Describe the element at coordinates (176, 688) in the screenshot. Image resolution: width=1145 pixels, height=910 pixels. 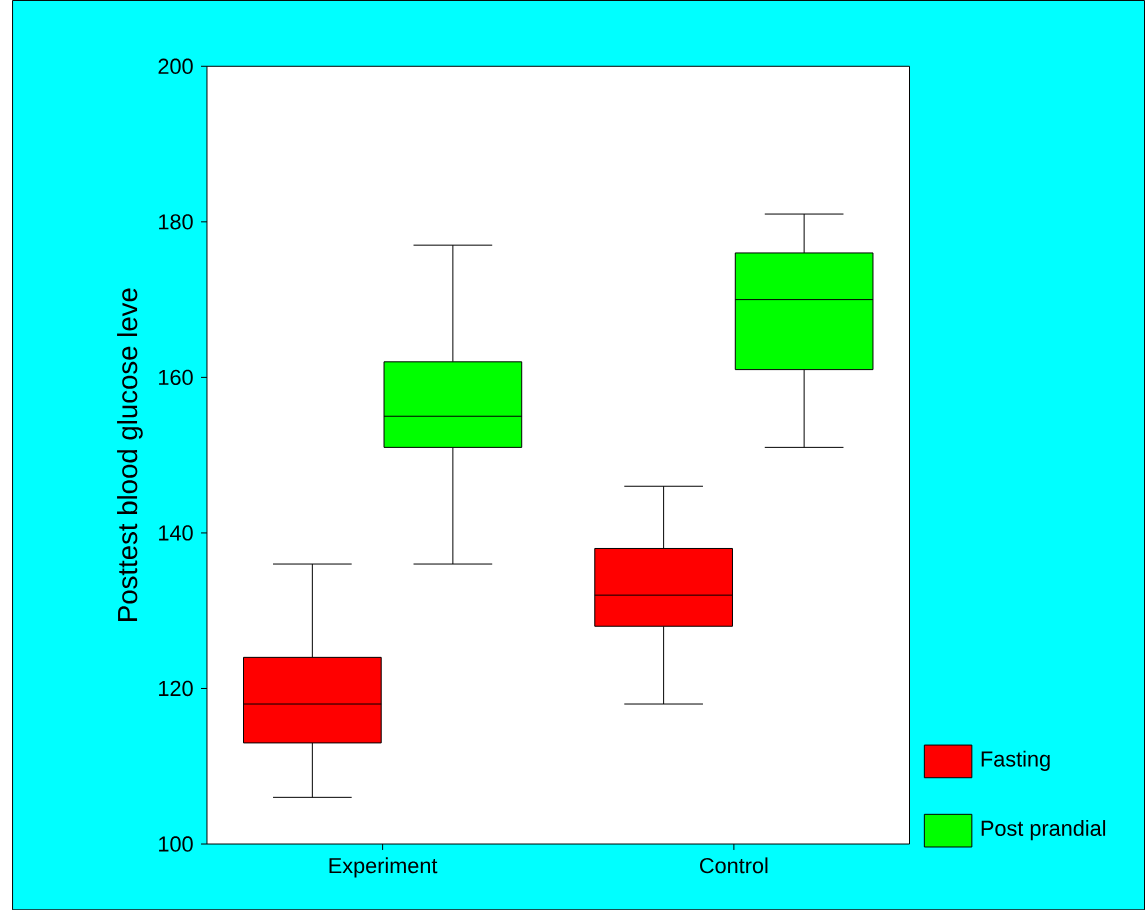
I see `y-tick-label: 120` at that location.